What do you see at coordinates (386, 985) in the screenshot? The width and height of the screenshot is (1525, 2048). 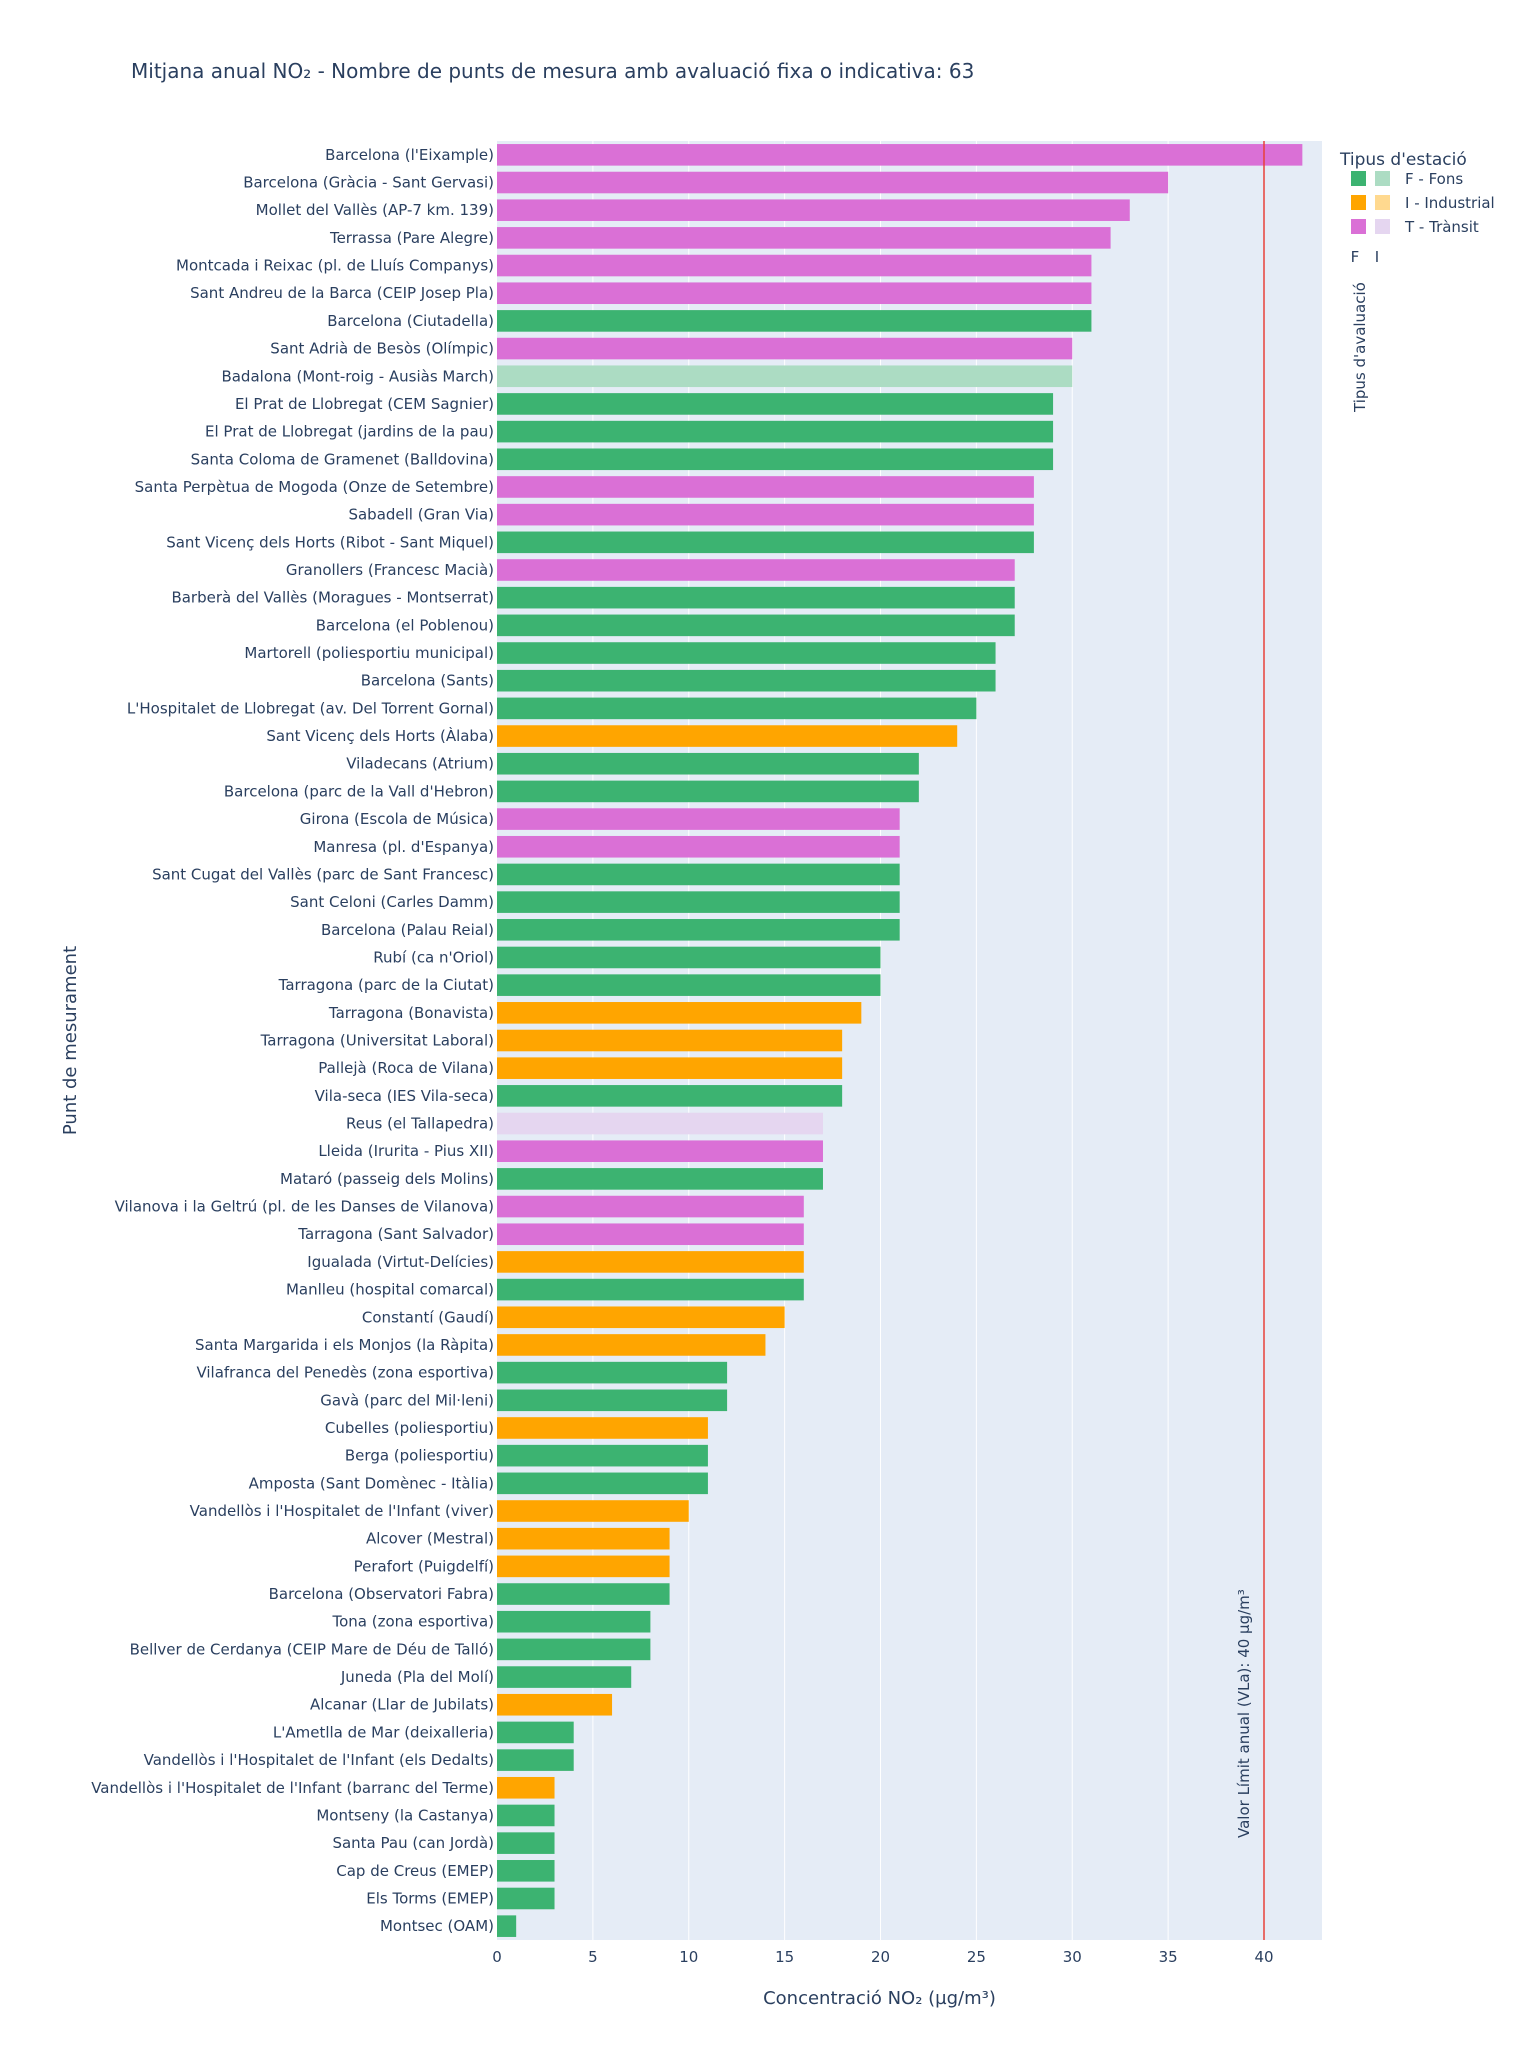 I see `y-tick-label: Tarragona (parc de la Ciutat)` at bounding box center [386, 985].